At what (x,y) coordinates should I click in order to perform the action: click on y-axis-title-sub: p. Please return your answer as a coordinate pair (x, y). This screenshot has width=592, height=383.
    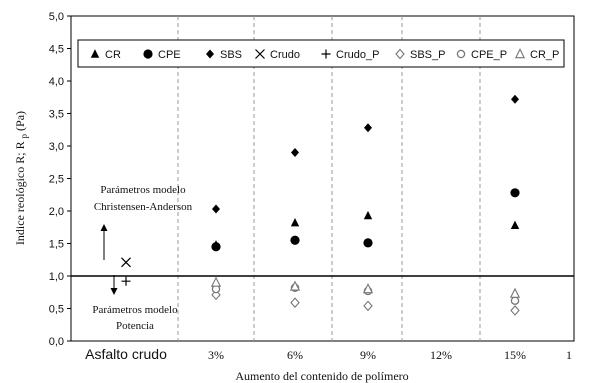
    Looking at the image, I should click on (24, 135).